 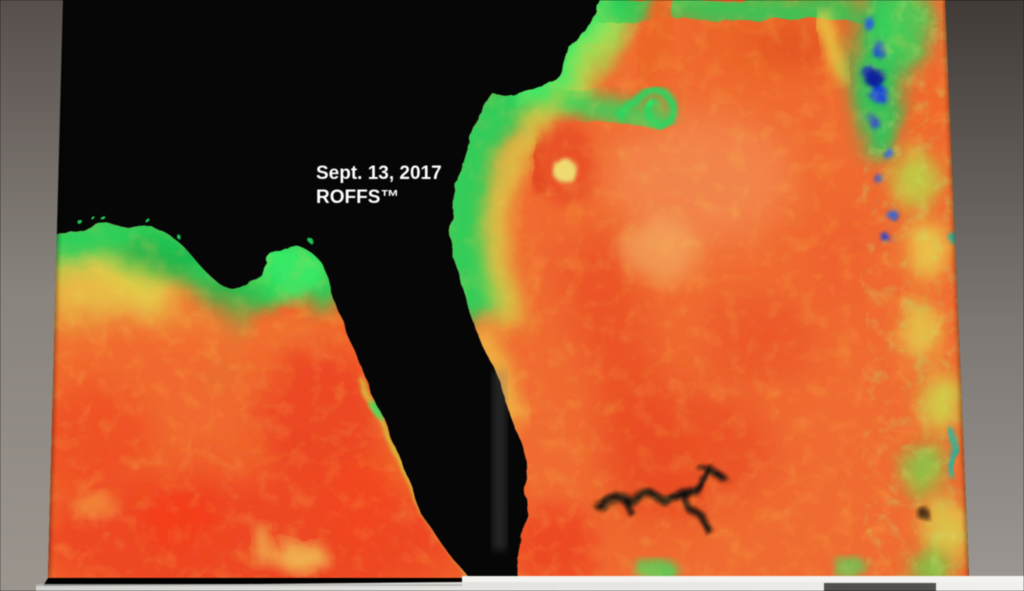 I want to click on map-overlay-labels: Sept. 13, 2017 ROFFS™, so click(x=379, y=185).